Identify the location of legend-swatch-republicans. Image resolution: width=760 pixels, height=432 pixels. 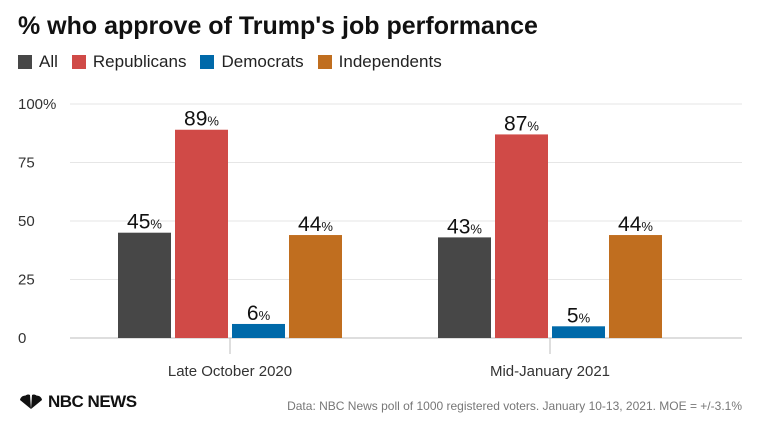
(78, 62).